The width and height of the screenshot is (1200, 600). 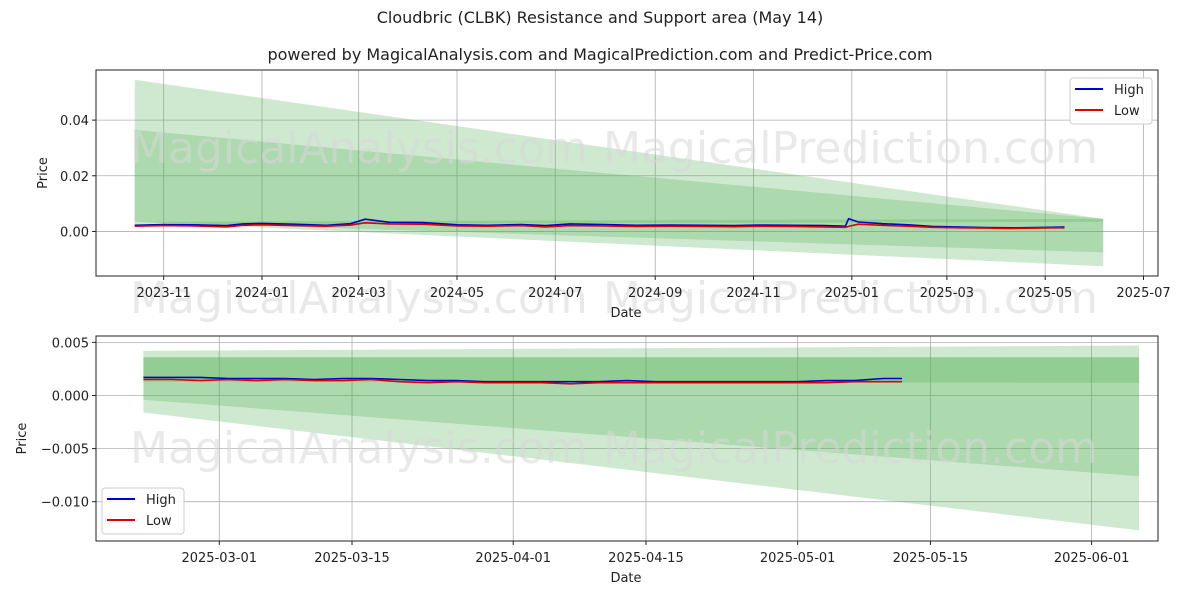 I want to click on x-tick-label: 2025-07, so click(x=1143, y=293).